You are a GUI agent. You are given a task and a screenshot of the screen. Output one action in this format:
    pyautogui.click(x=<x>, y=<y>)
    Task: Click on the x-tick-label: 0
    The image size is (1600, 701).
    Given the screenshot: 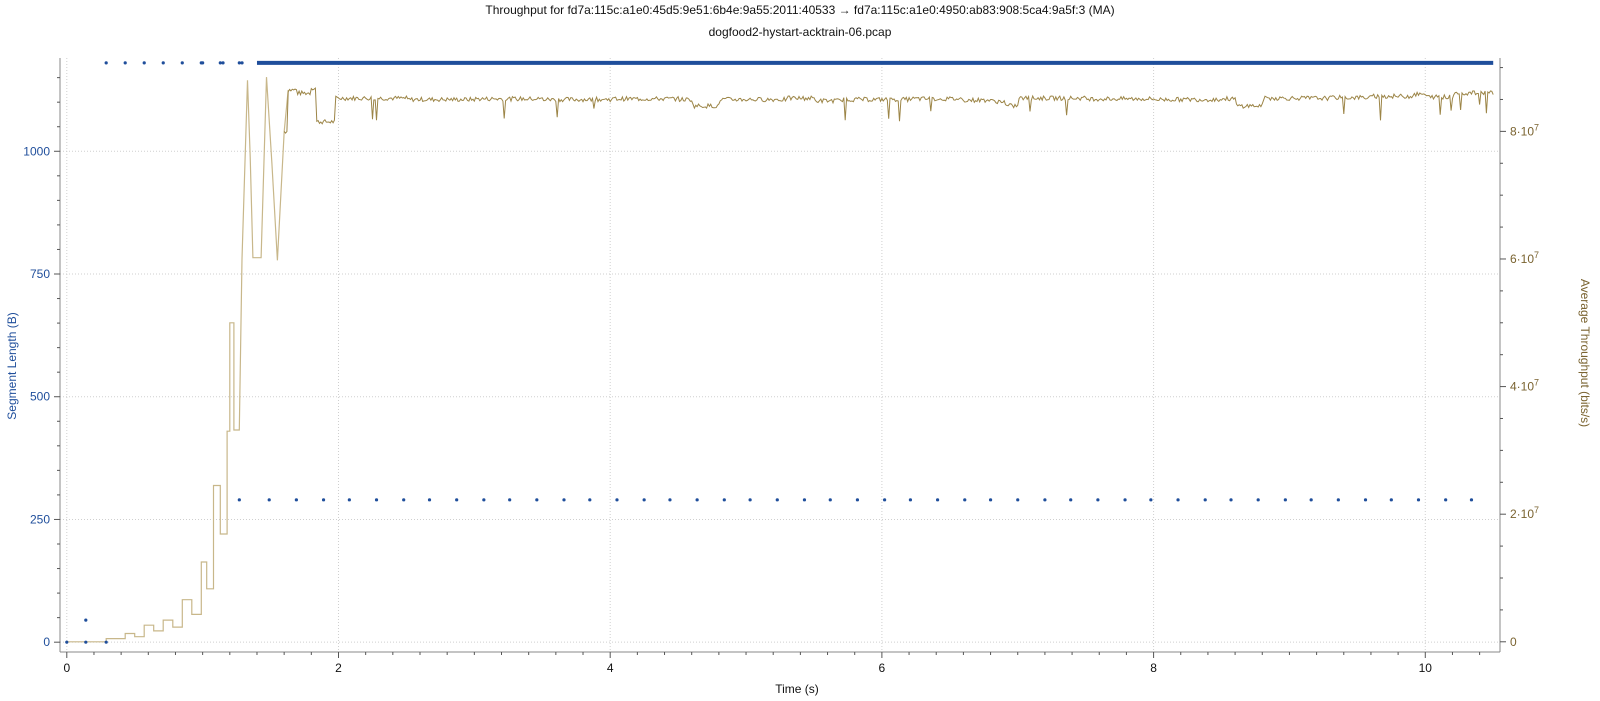 What is the action you would take?
    pyautogui.click(x=66, y=668)
    